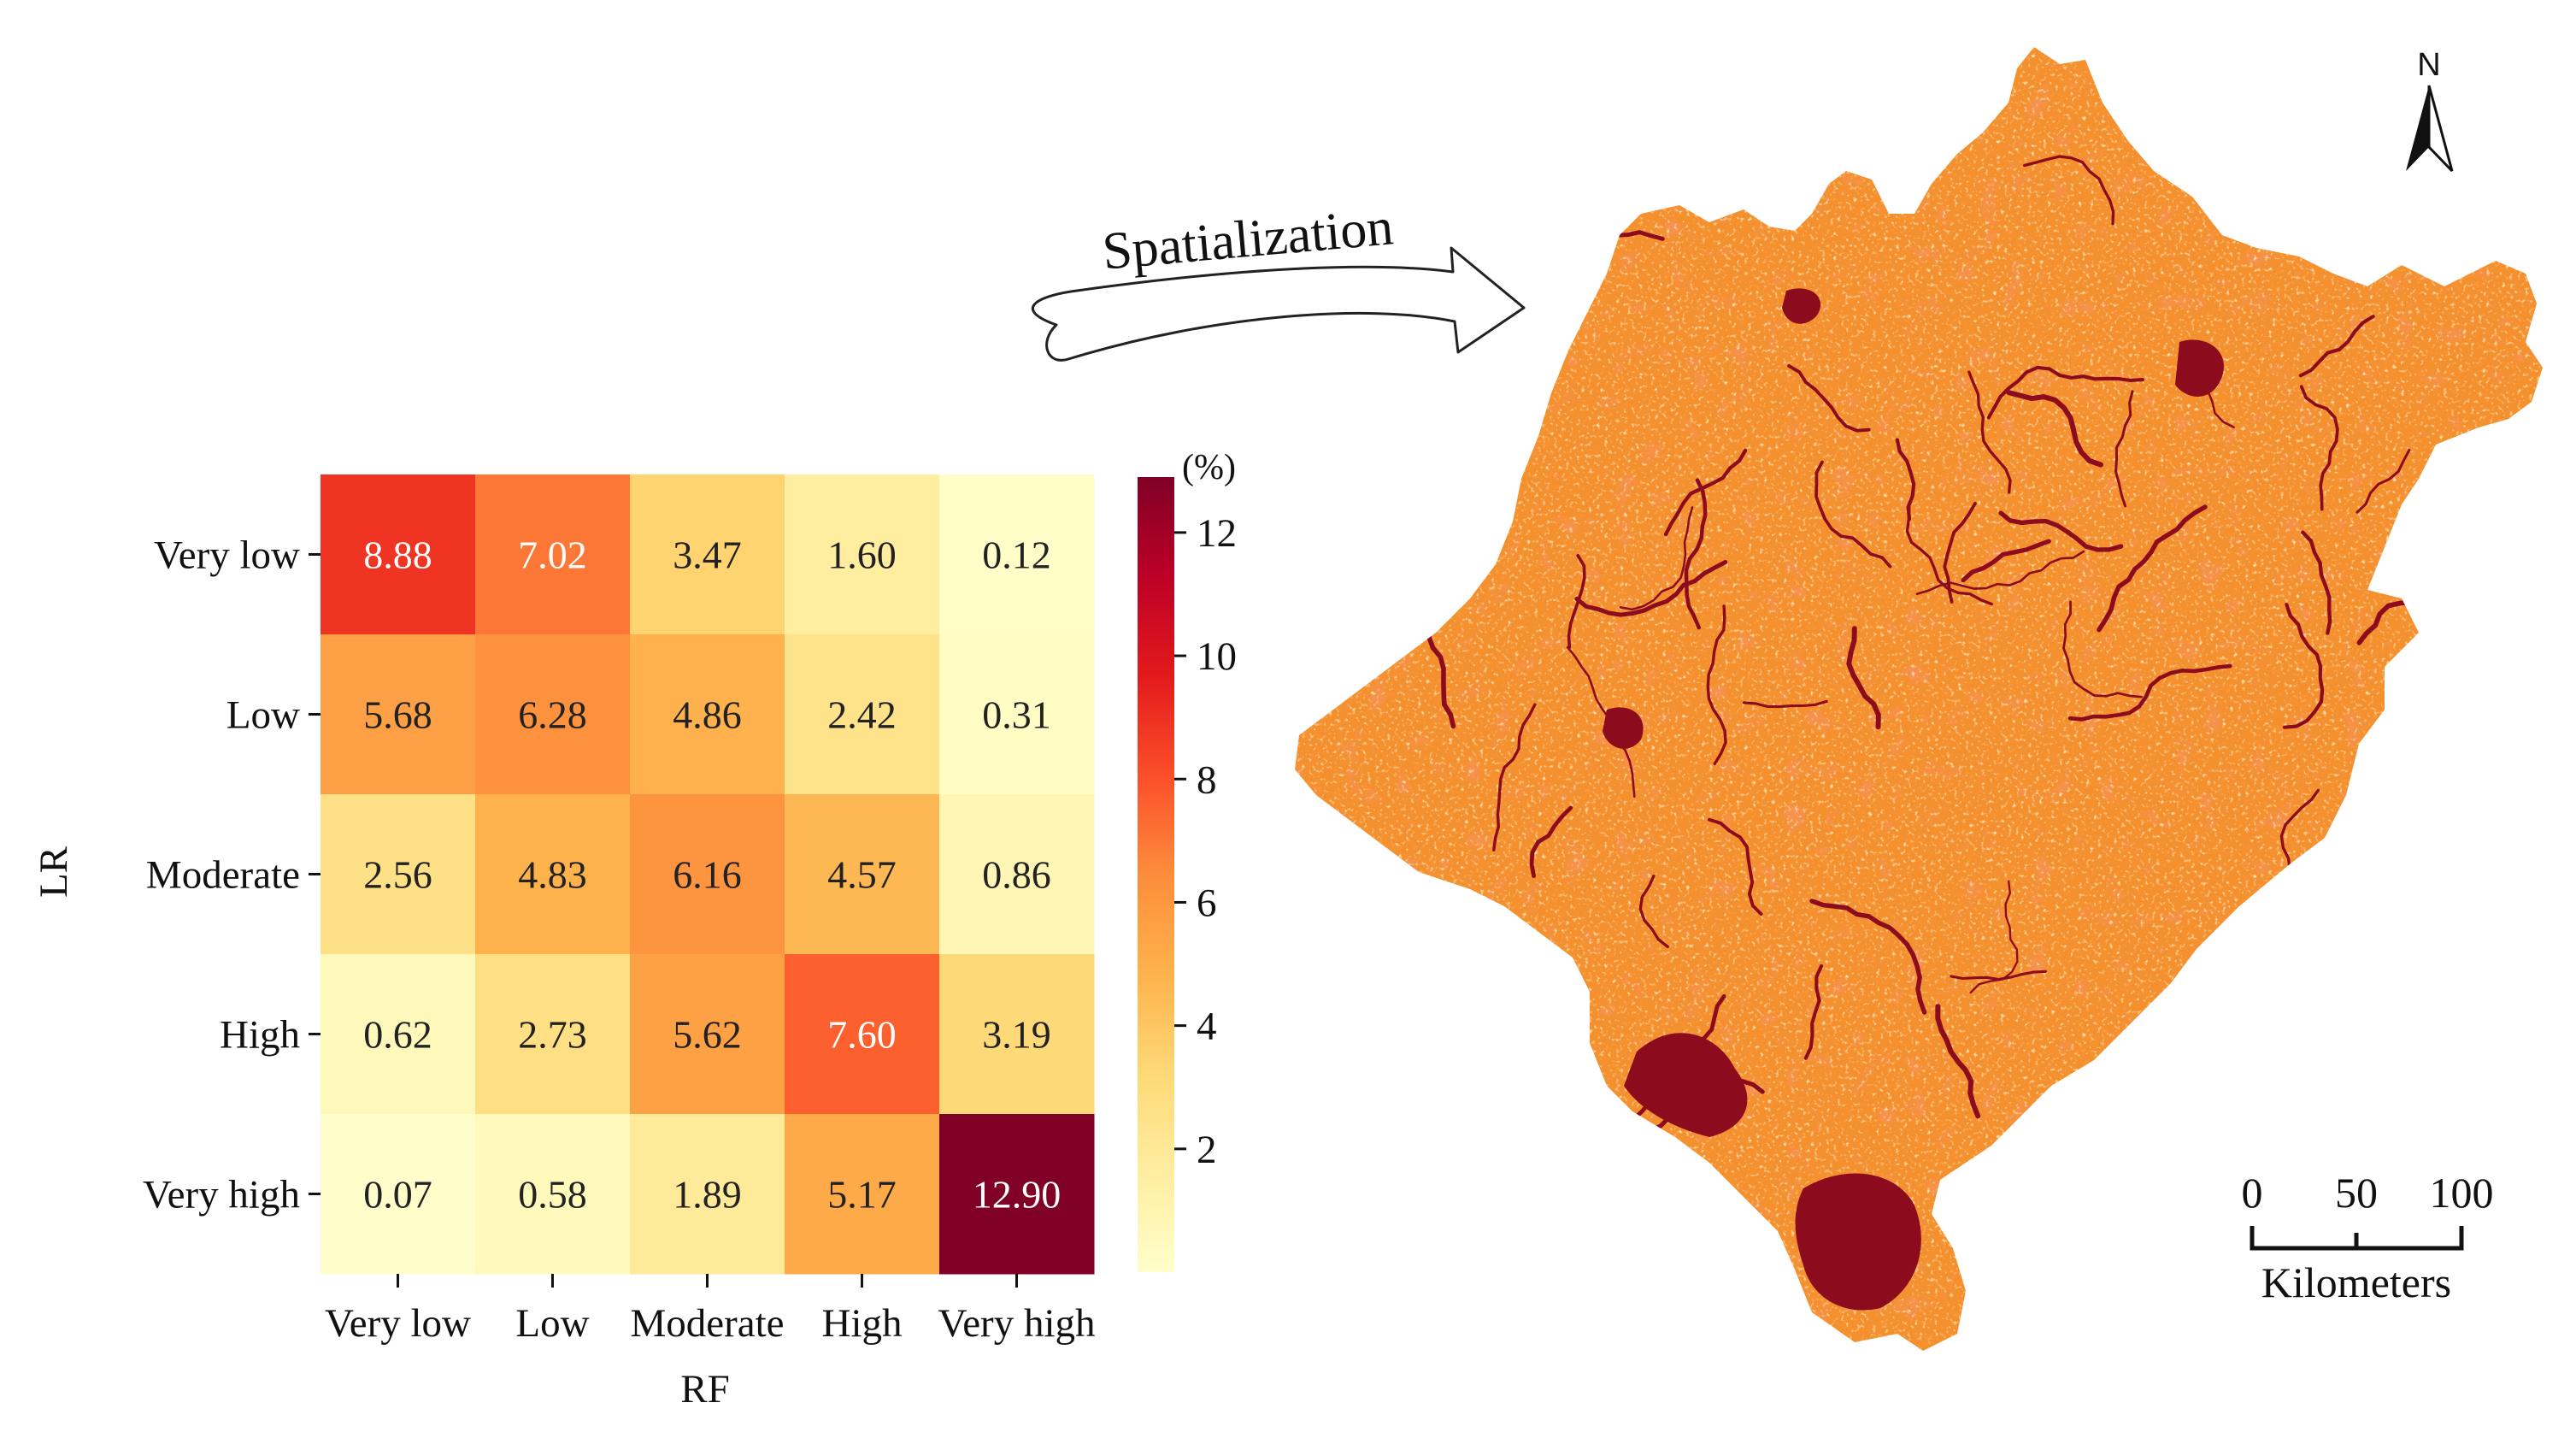 The height and width of the screenshot is (1438, 2576). I want to click on cell-value-label: 5.68, so click(397, 715).